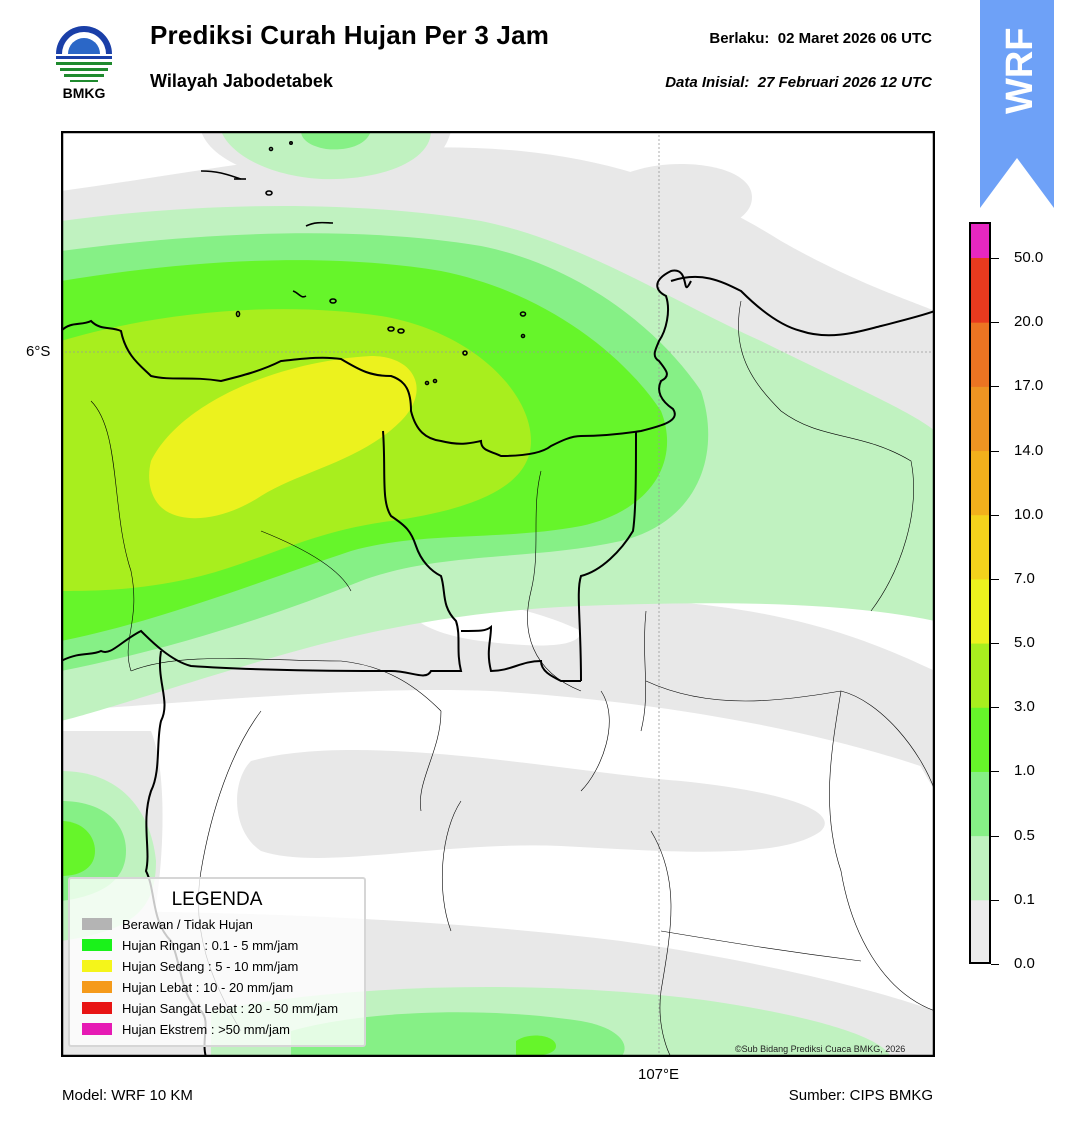 The width and height of the screenshot is (1072, 1128). Describe the element at coordinates (1029, 386) in the screenshot. I see `colorbar-tick-label: 17.0` at that location.